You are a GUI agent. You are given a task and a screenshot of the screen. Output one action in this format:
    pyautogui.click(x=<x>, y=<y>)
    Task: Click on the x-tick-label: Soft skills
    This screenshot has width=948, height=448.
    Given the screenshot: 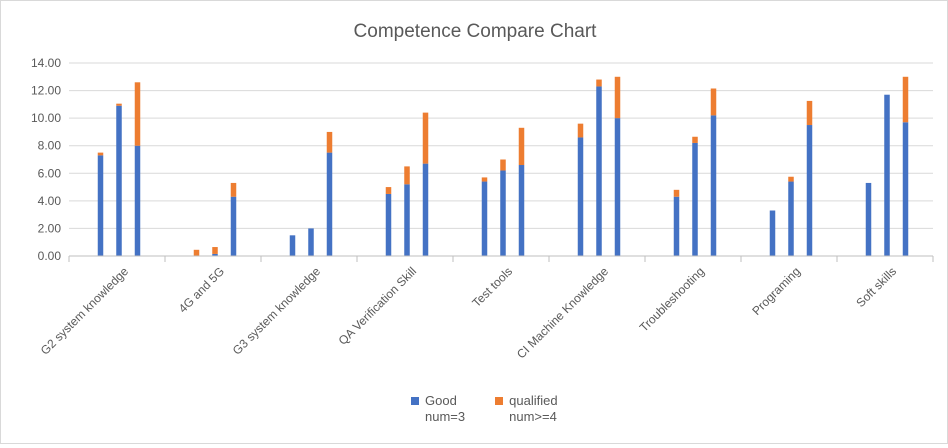 What is the action you would take?
    pyautogui.click(x=876, y=287)
    